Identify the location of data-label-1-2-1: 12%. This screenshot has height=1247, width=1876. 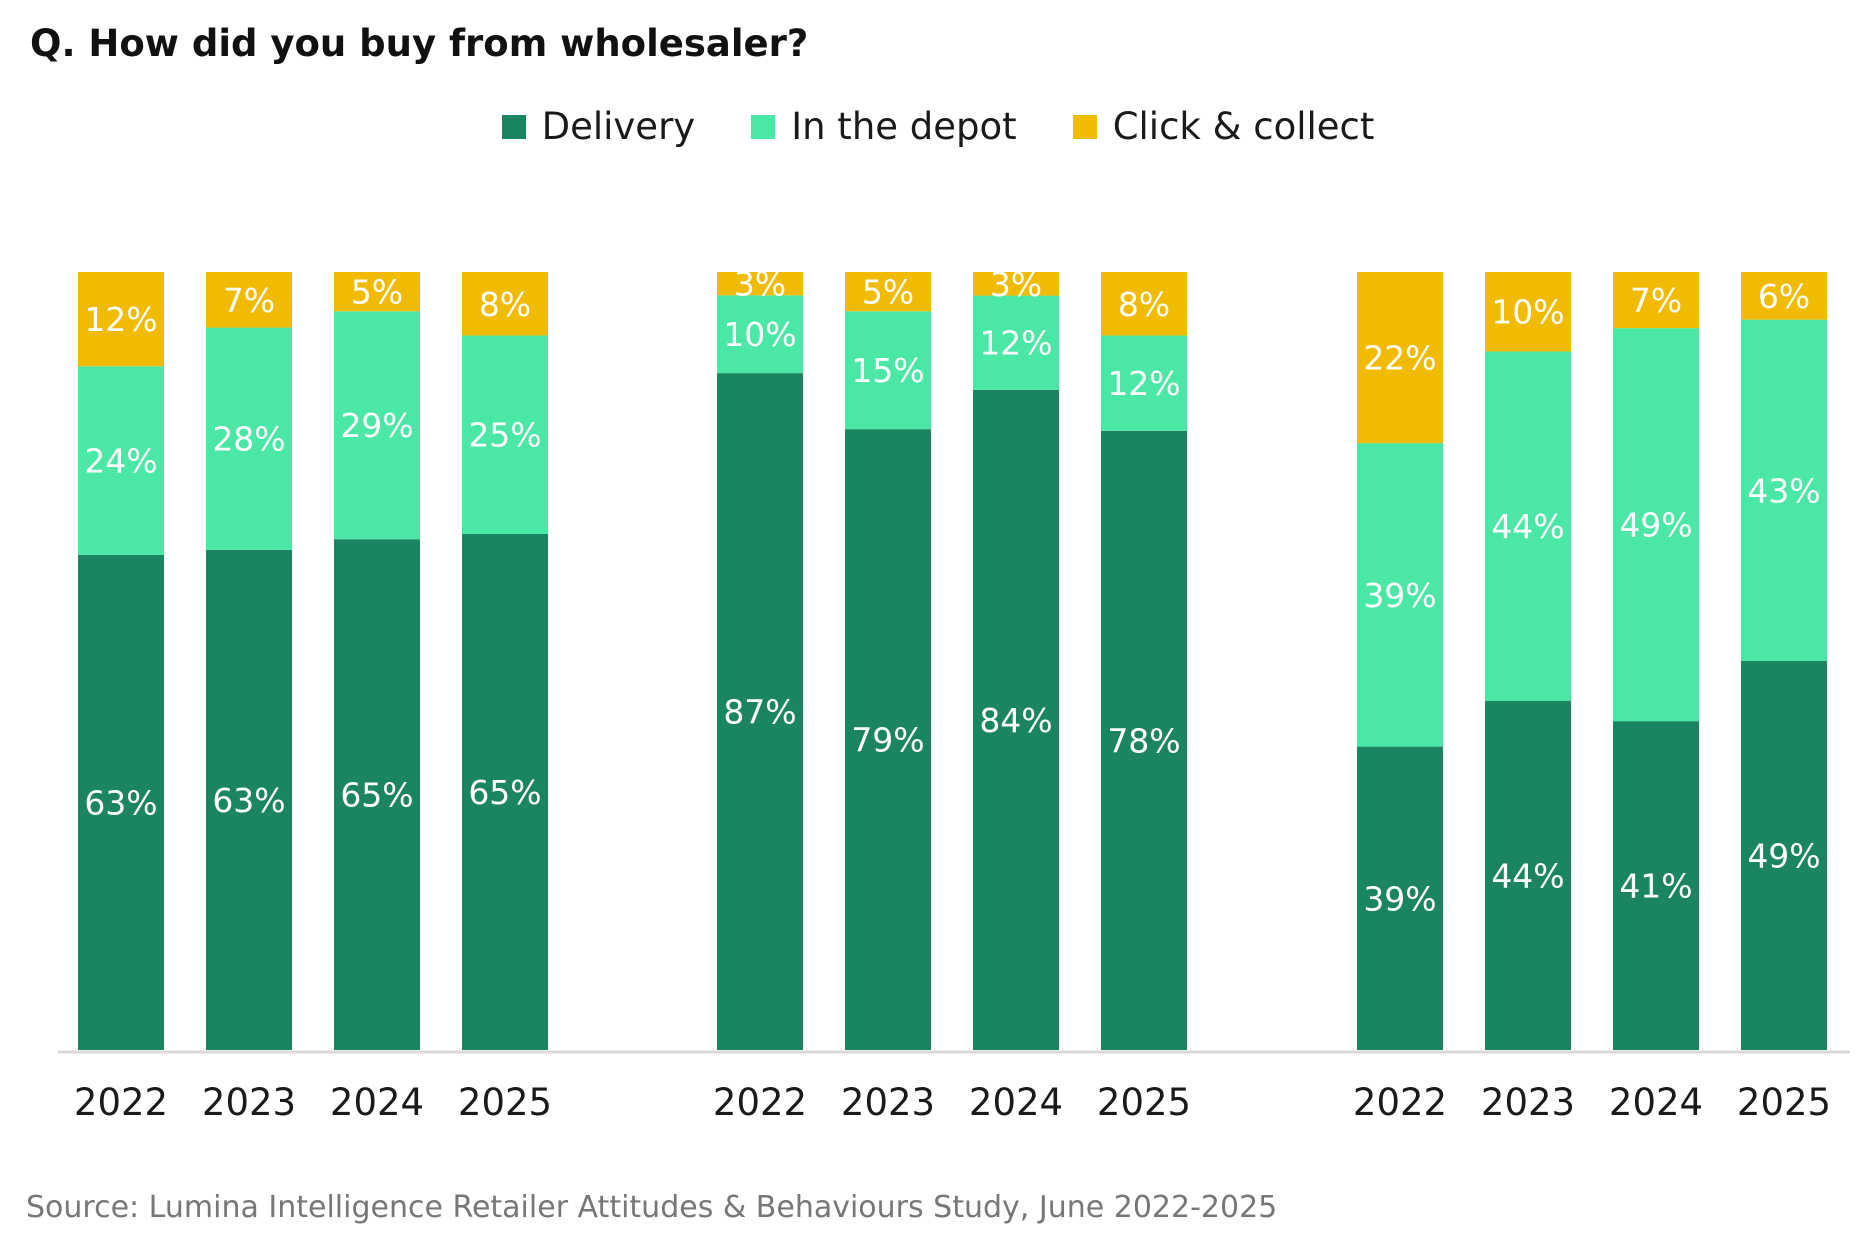
(1015, 343).